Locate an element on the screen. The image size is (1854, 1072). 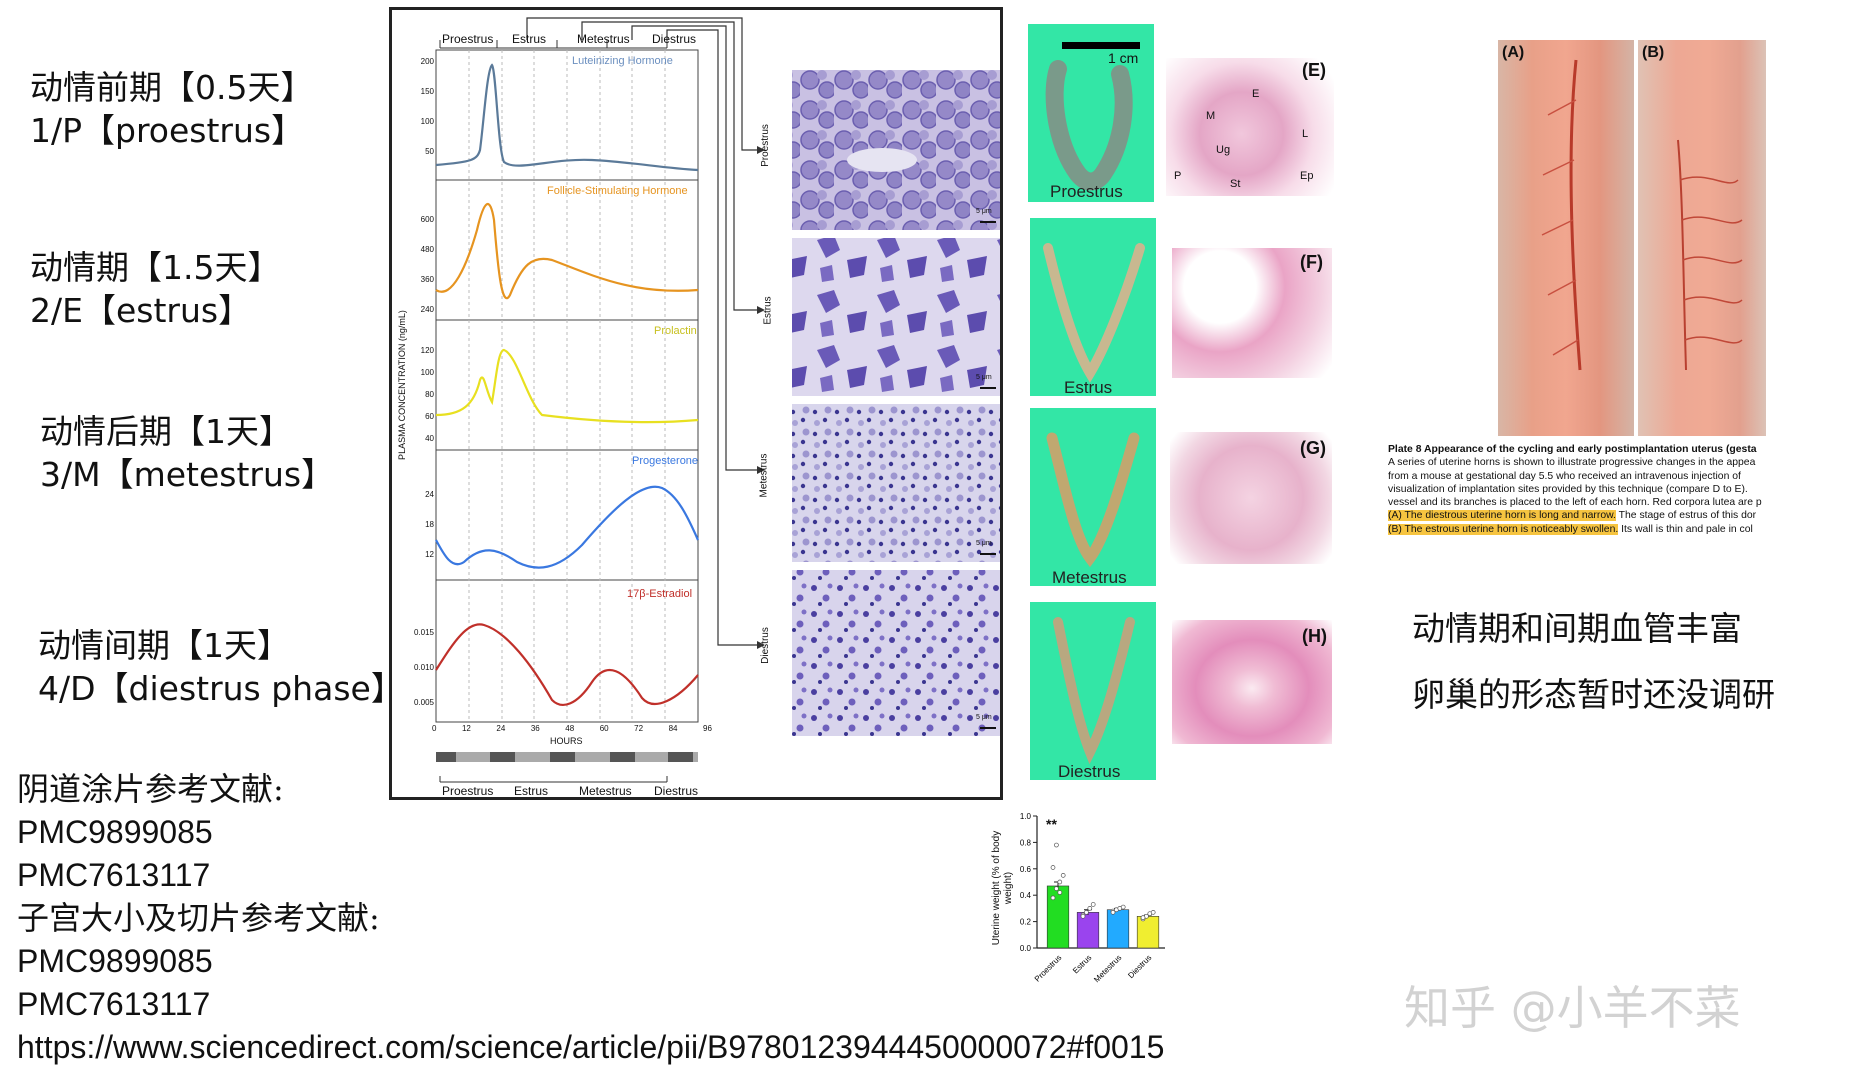
hormone-name: Progesterone is located at coordinates (665, 461).